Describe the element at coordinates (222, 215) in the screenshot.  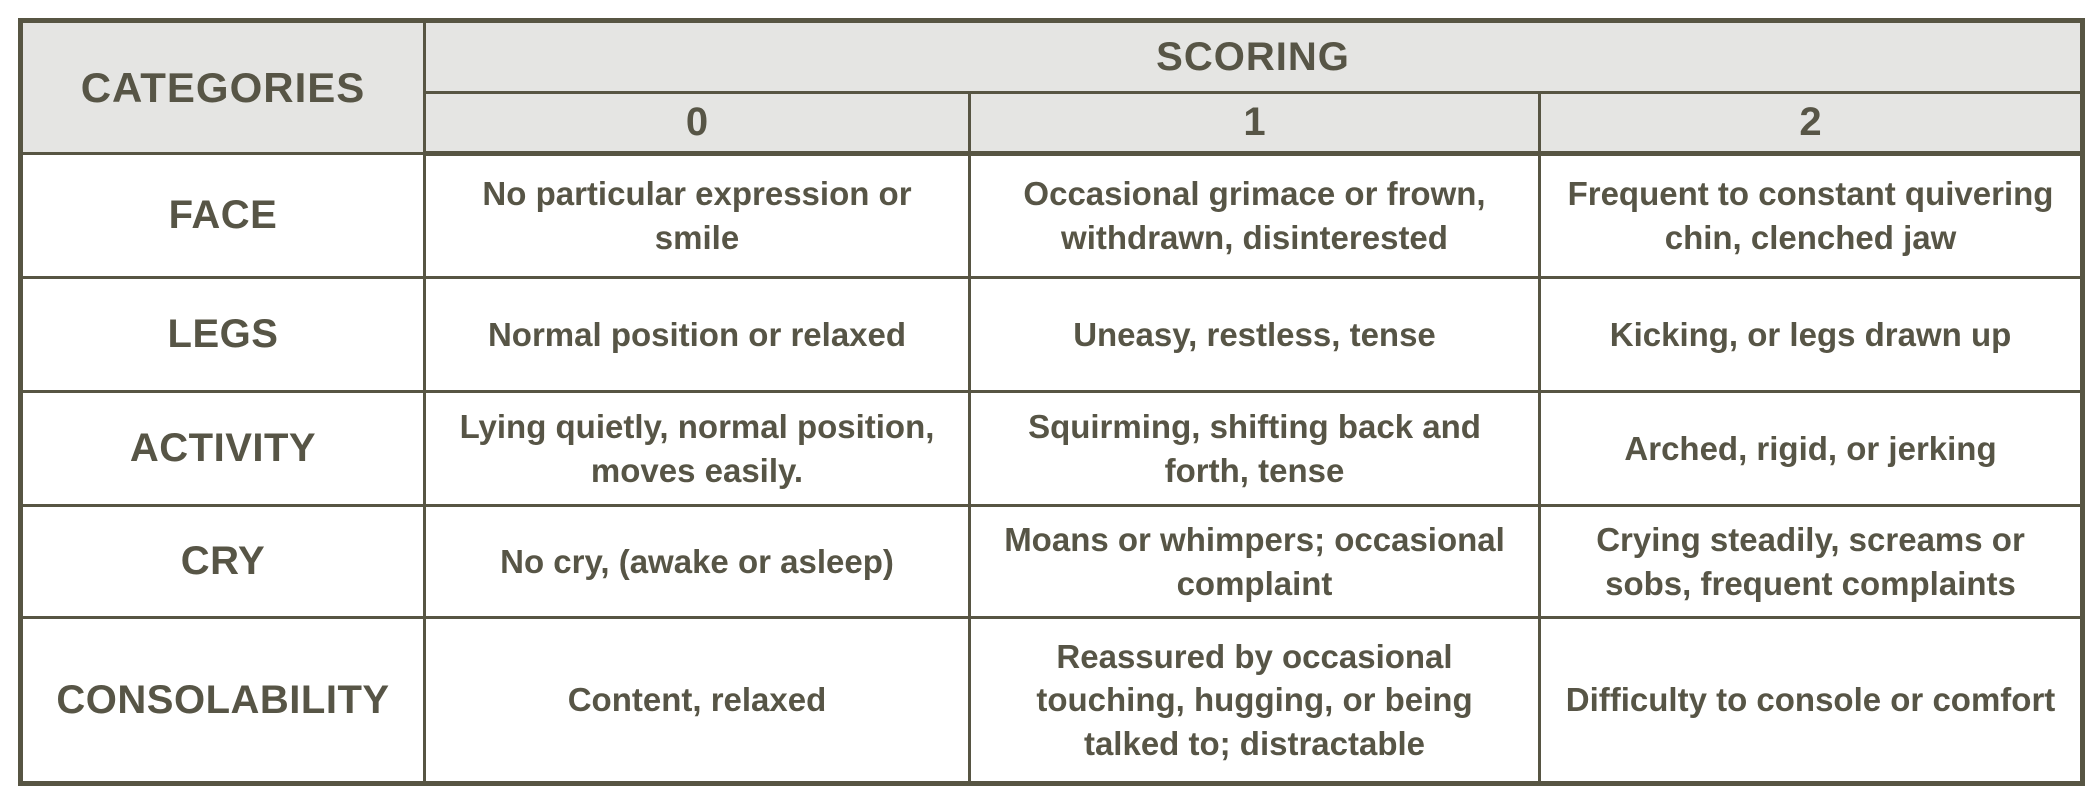
I see `category-cell-face: FACE` at that location.